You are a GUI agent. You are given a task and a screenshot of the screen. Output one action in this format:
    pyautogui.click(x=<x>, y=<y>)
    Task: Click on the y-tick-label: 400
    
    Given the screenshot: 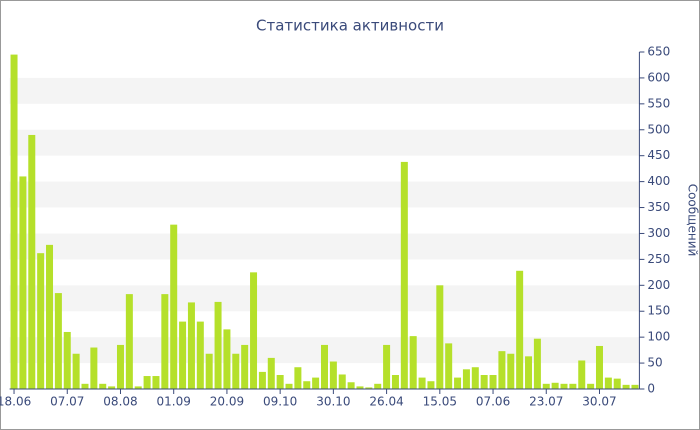 What is the action you would take?
    pyautogui.click(x=658, y=181)
    